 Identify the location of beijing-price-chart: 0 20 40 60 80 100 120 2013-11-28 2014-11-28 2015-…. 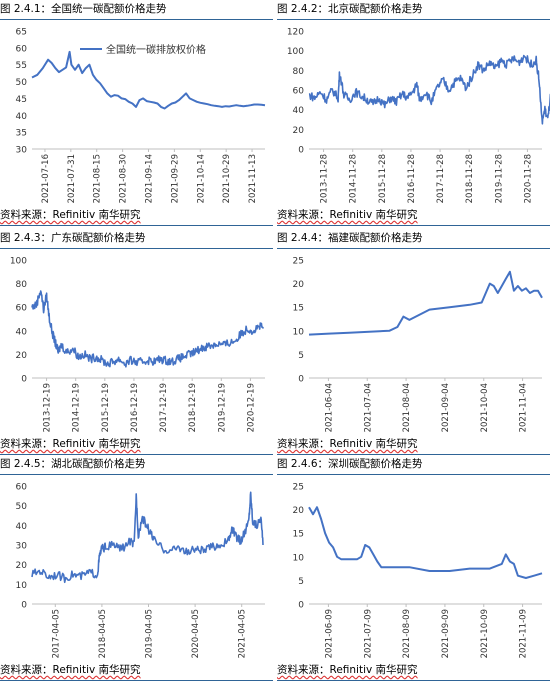
(418, 115).